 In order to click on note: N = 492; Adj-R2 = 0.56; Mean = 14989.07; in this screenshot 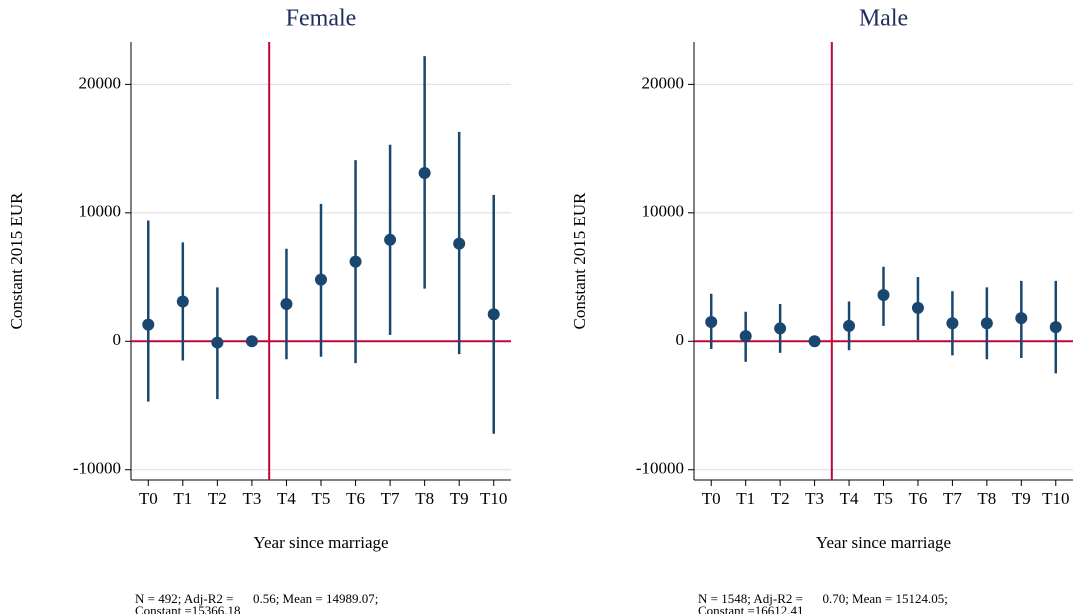, I will do `click(256, 598)`.